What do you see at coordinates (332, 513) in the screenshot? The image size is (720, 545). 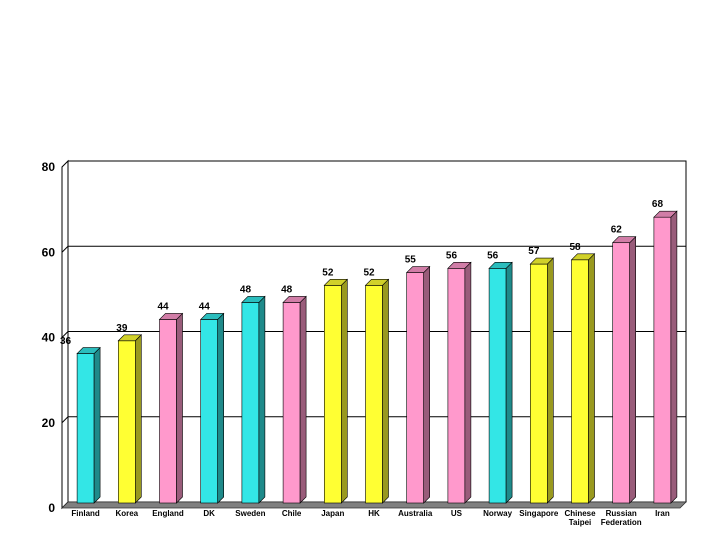 I see `x-tick-label: Japan` at bounding box center [332, 513].